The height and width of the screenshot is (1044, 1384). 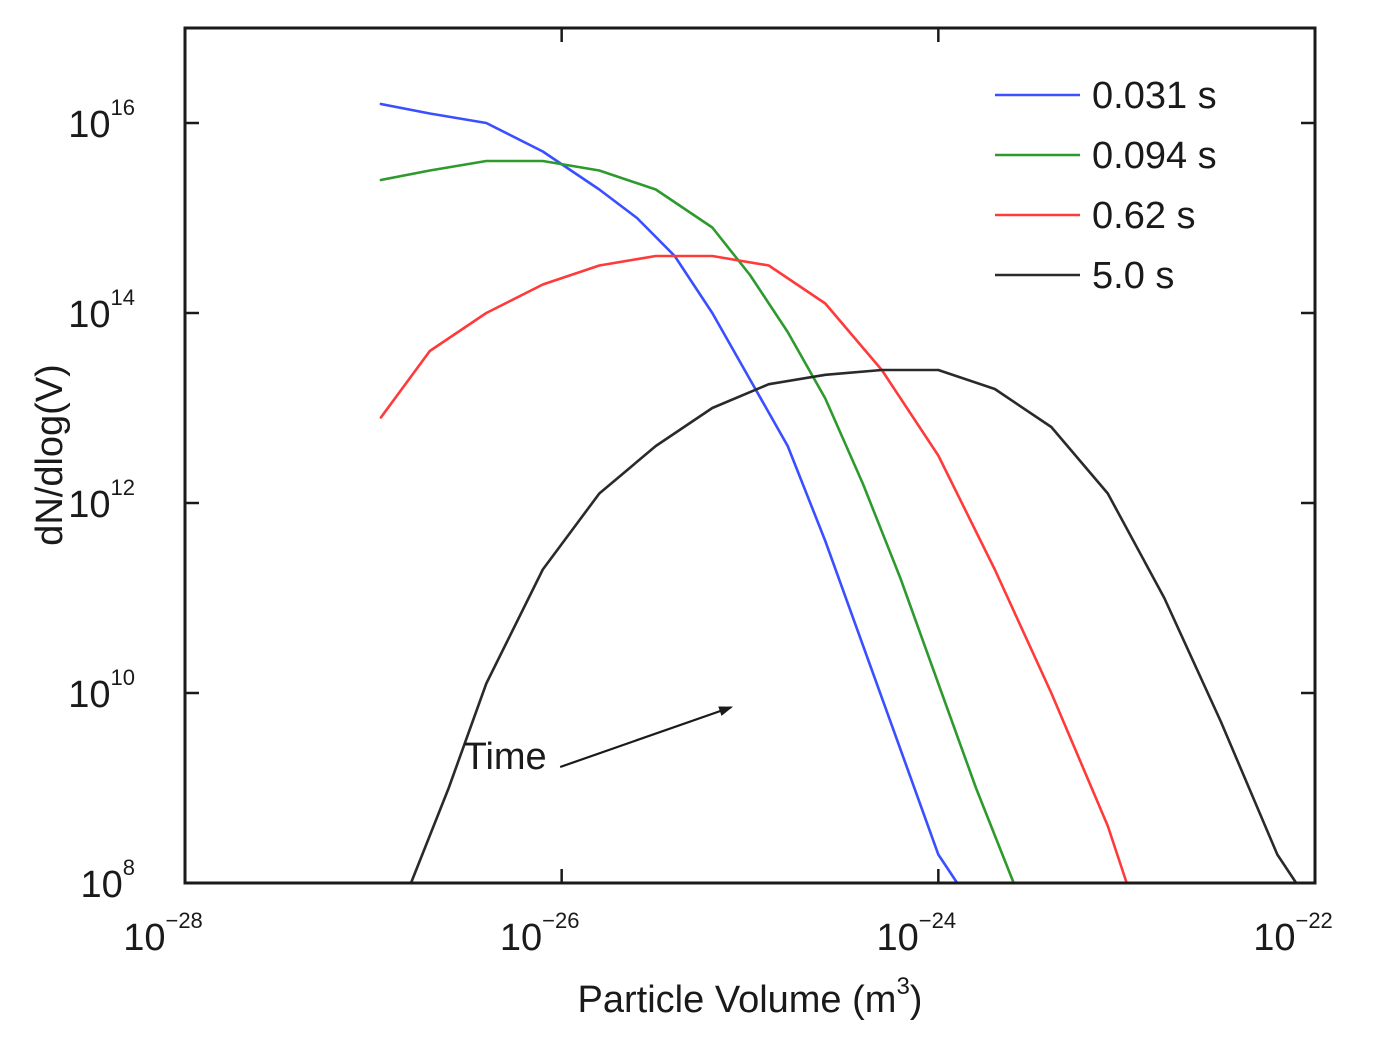 What do you see at coordinates (89, 315) in the screenshot?
I see `y-tick-label-base-3: 10` at bounding box center [89, 315].